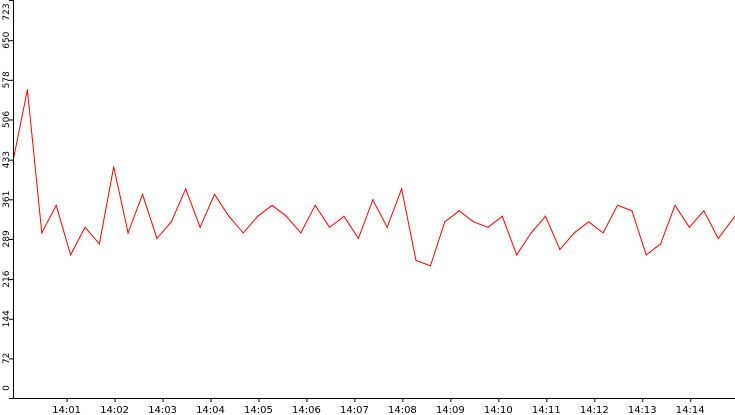 This screenshot has width=735, height=415. What do you see at coordinates (7, 79) in the screenshot?
I see `y-tick-label: 578` at bounding box center [7, 79].